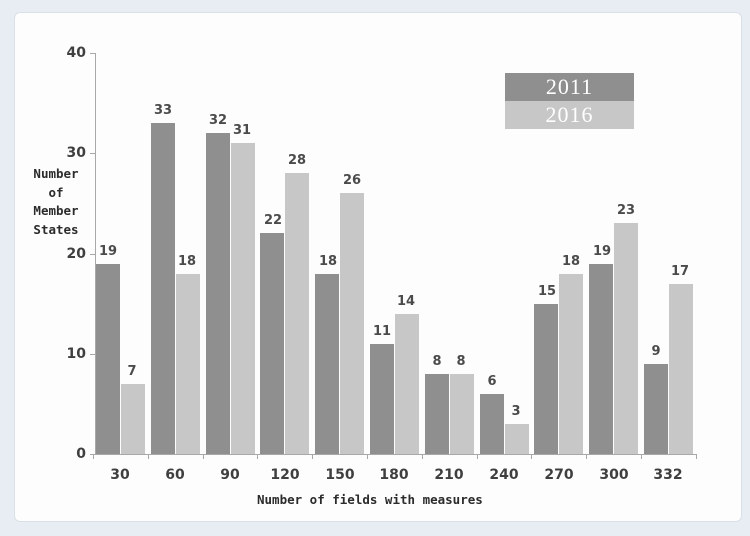 The height and width of the screenshot is (536, 750). What do you see at coordinates (175, 475) in the screenshot?
I see `x-category-label: 60` at bounding box center [175, 475].